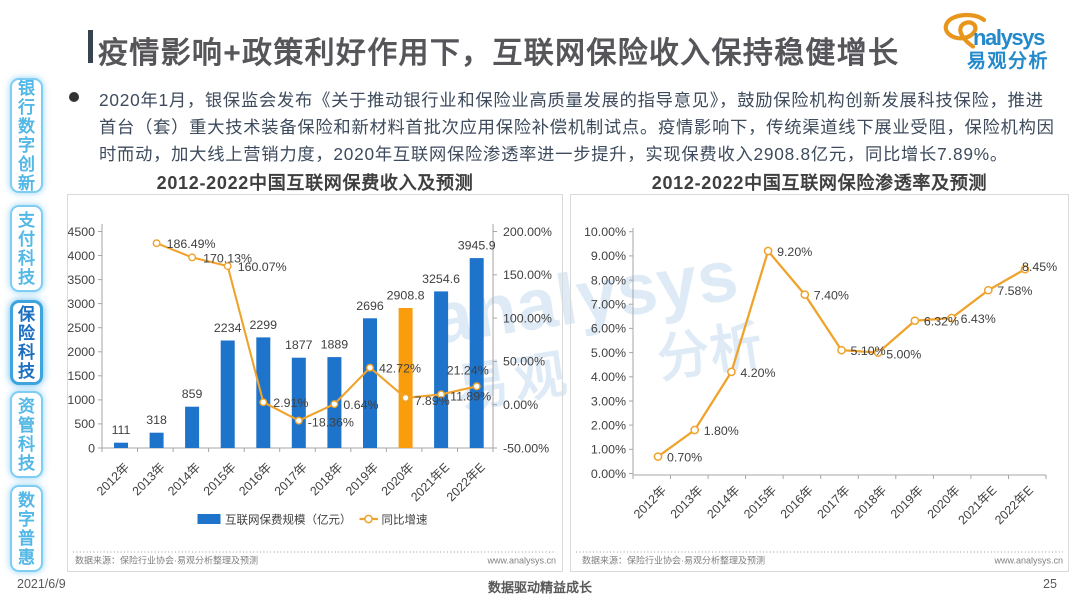 The height and width of the screenshot is (608, 1080). I want to click on svg-text: 4.20%, so click(757, 373).